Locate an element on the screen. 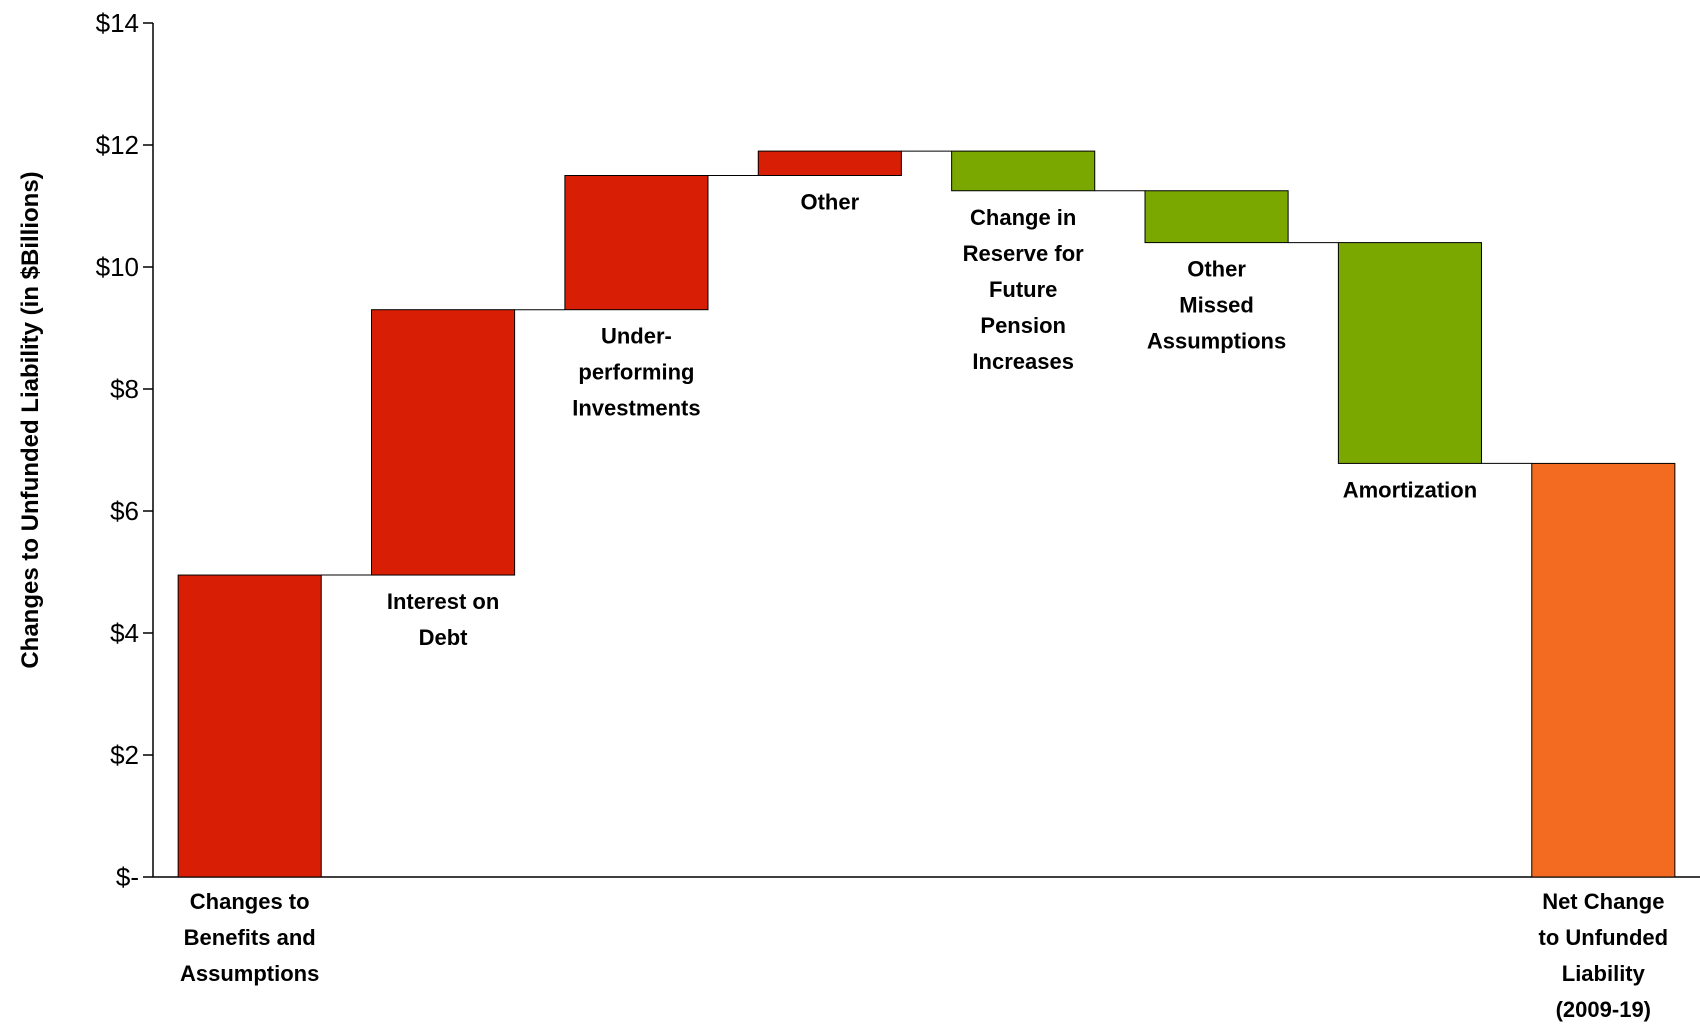  bar-label: Interest on is located at coordinates (443, 601).